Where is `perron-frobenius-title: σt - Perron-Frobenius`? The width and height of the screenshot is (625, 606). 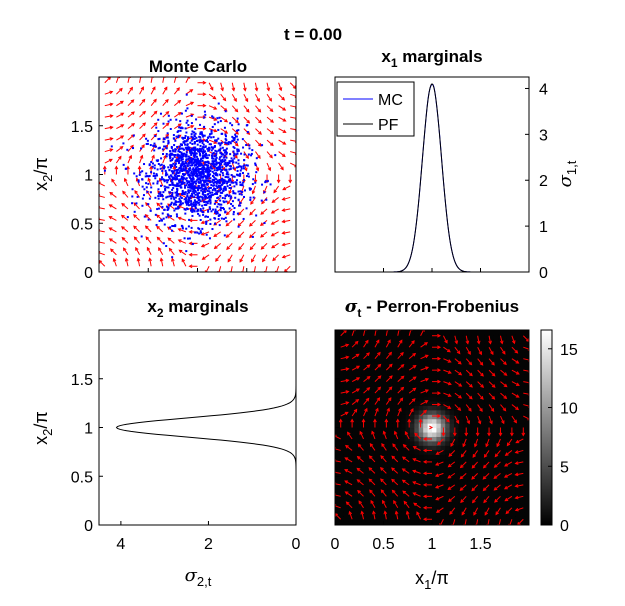
perron-frobenius-title: σt - Perron-Frobenius is located at coordinates (432, 308).